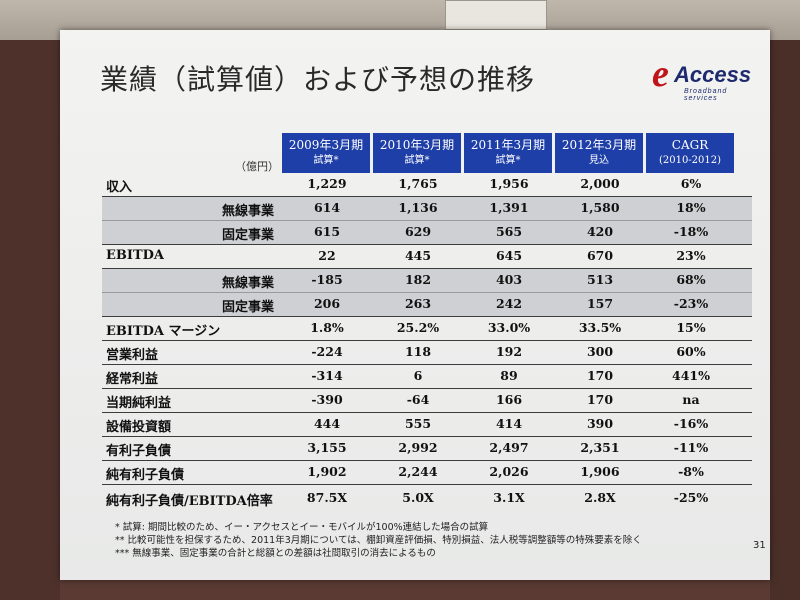  Describe the element at coordinates (691, 279) in the screenshot. I see `table-cell: 68%` at that location.